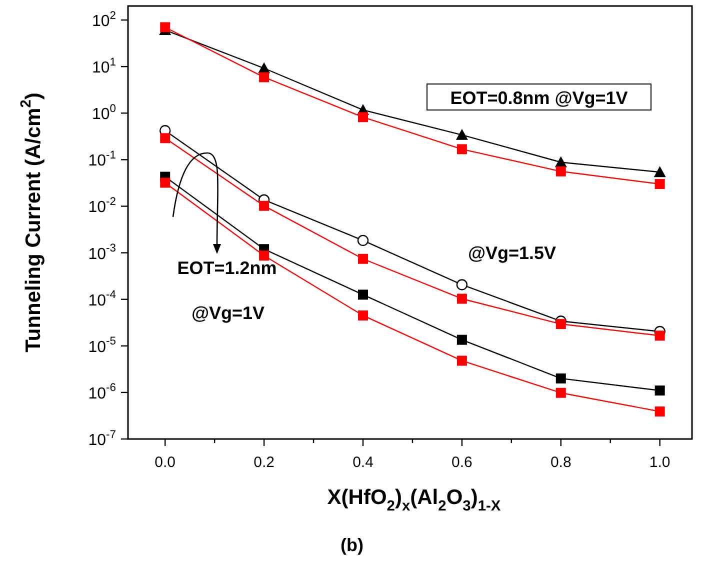 The image size is (701, 561). What do you see at coordinates (539, 98) in the screenshot?
I see `annotation: EOT=0.8nm @Vg=1V` at bounding box center [539, 98].